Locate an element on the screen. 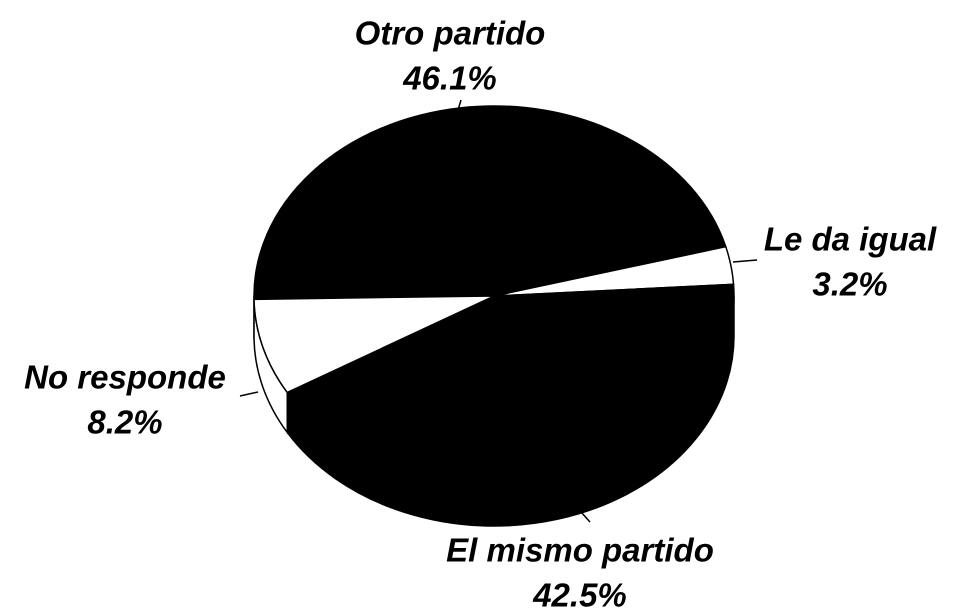 The width and height of the screenshot is (958, 609). value-label: 46.1% is located at coordinates (449, 78).